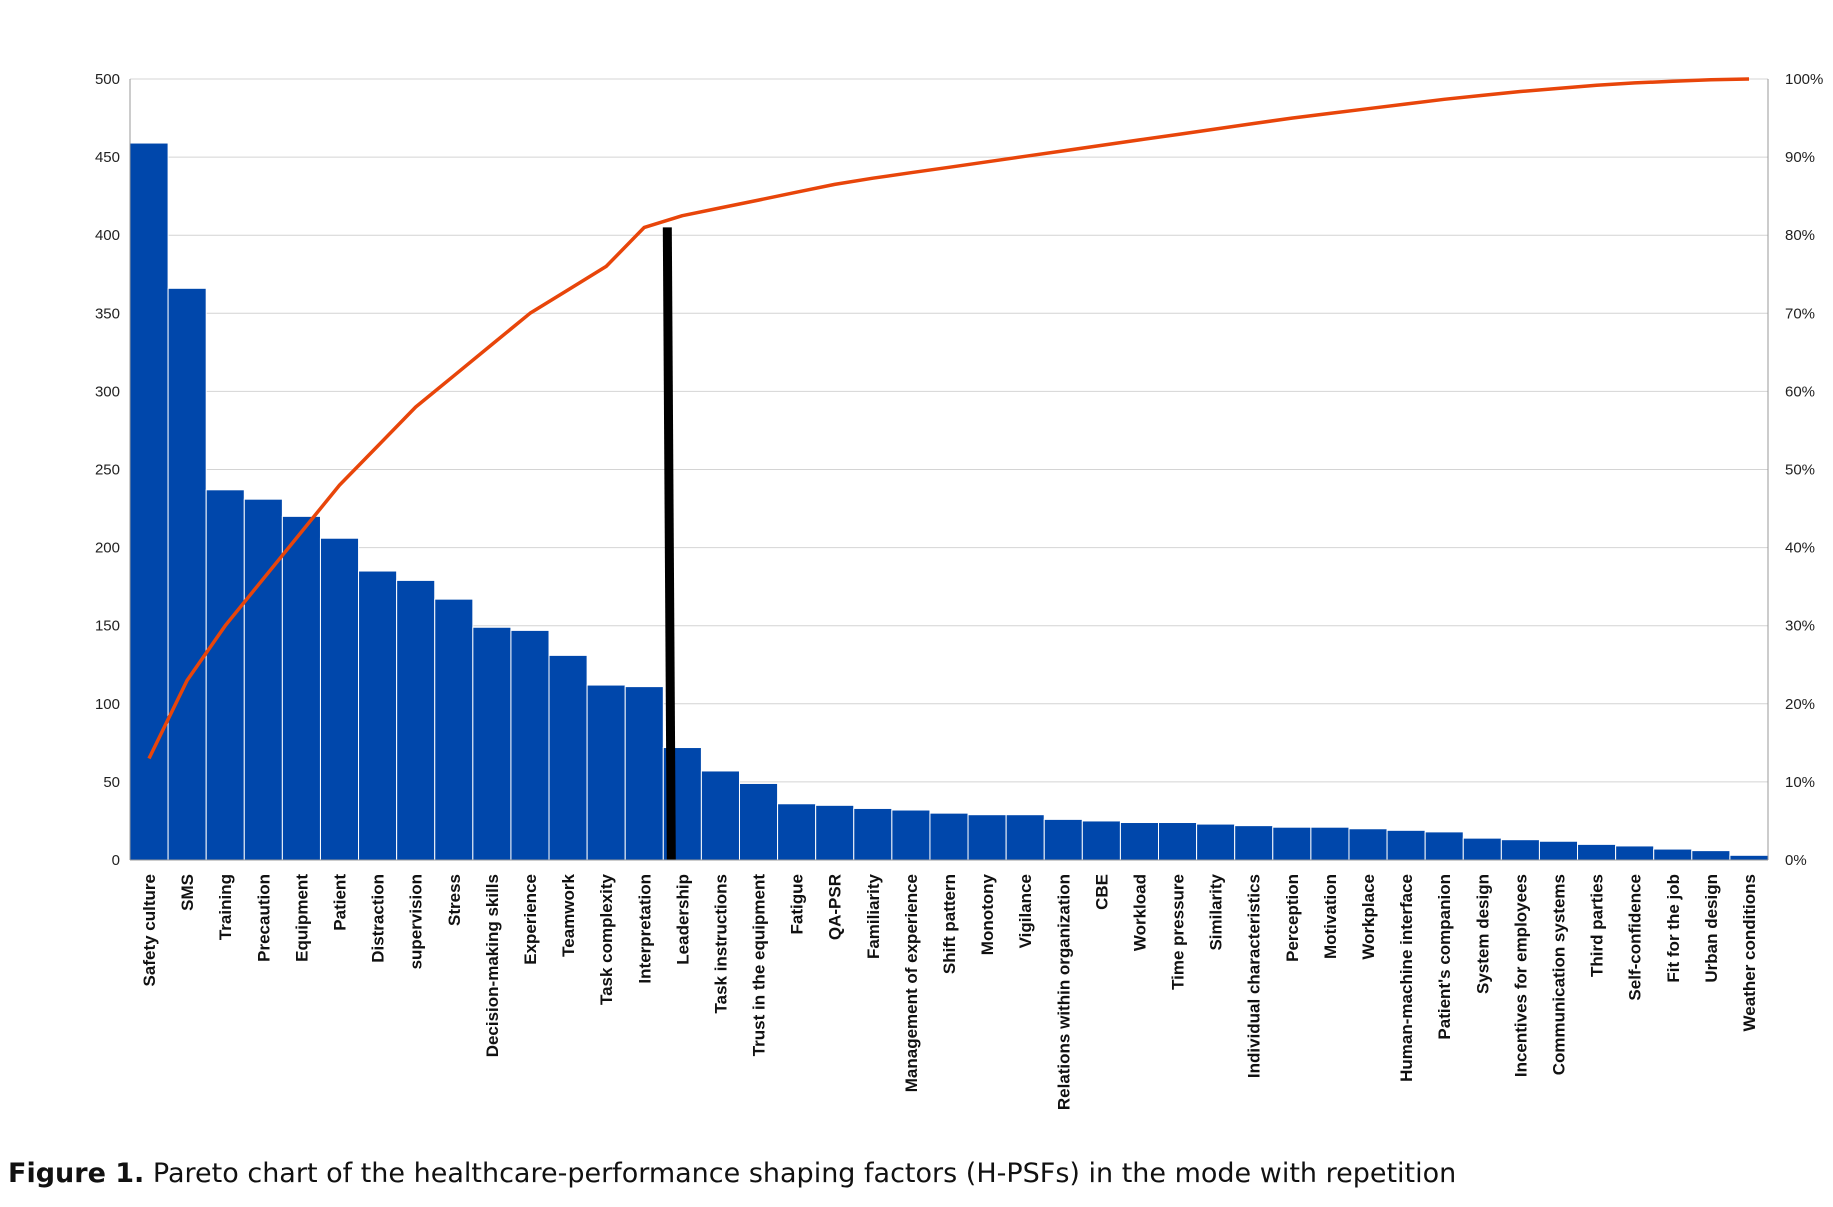  I want to click on category-label: Self-confidence, so click(1635, 937).